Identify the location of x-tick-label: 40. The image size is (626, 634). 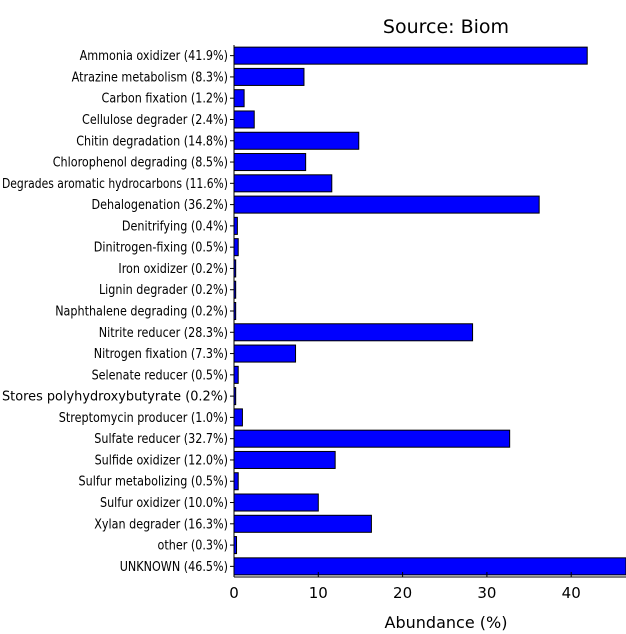
(571, 593).